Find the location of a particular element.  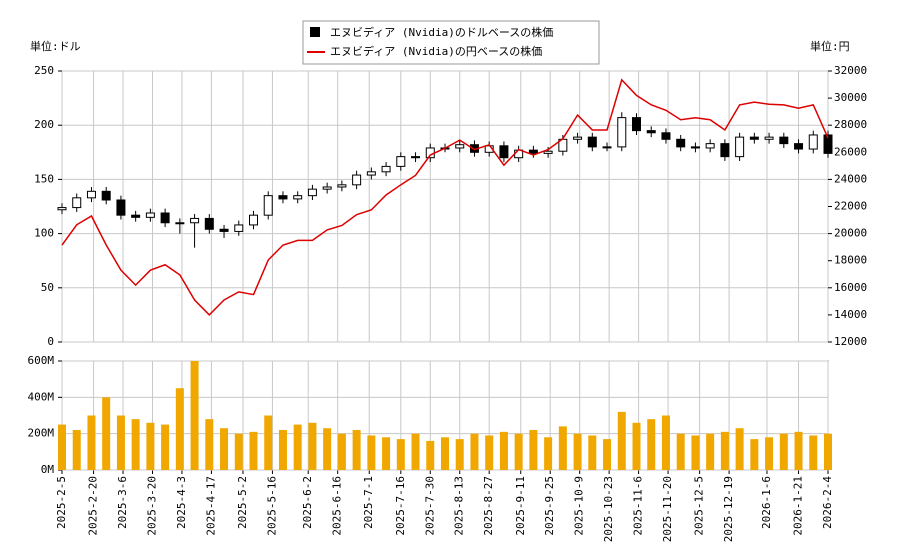

y2-tick-label: 12000 is located at coordinates (850, 341).